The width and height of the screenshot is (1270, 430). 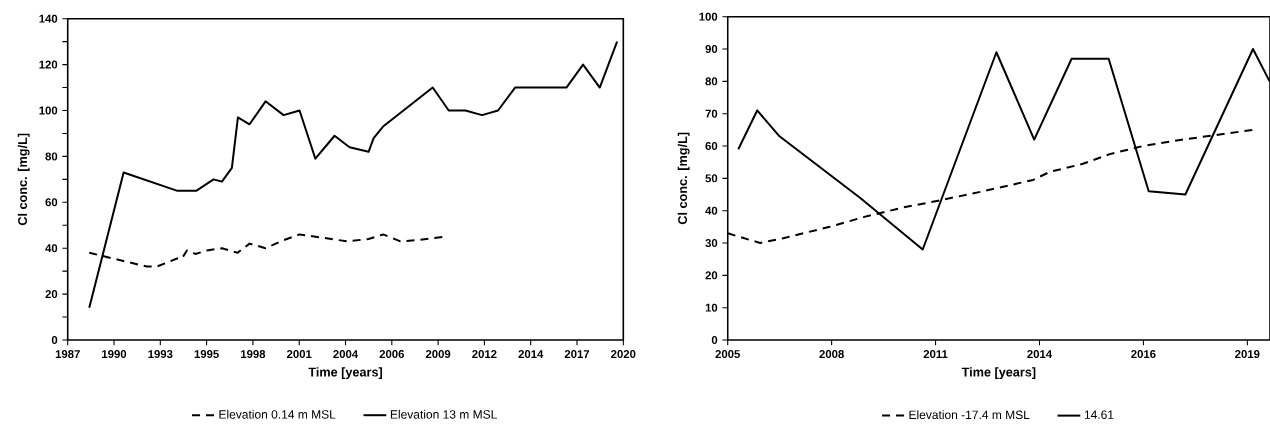 I want to click on x-tick-label: 1990, so click(x=114, y=354).